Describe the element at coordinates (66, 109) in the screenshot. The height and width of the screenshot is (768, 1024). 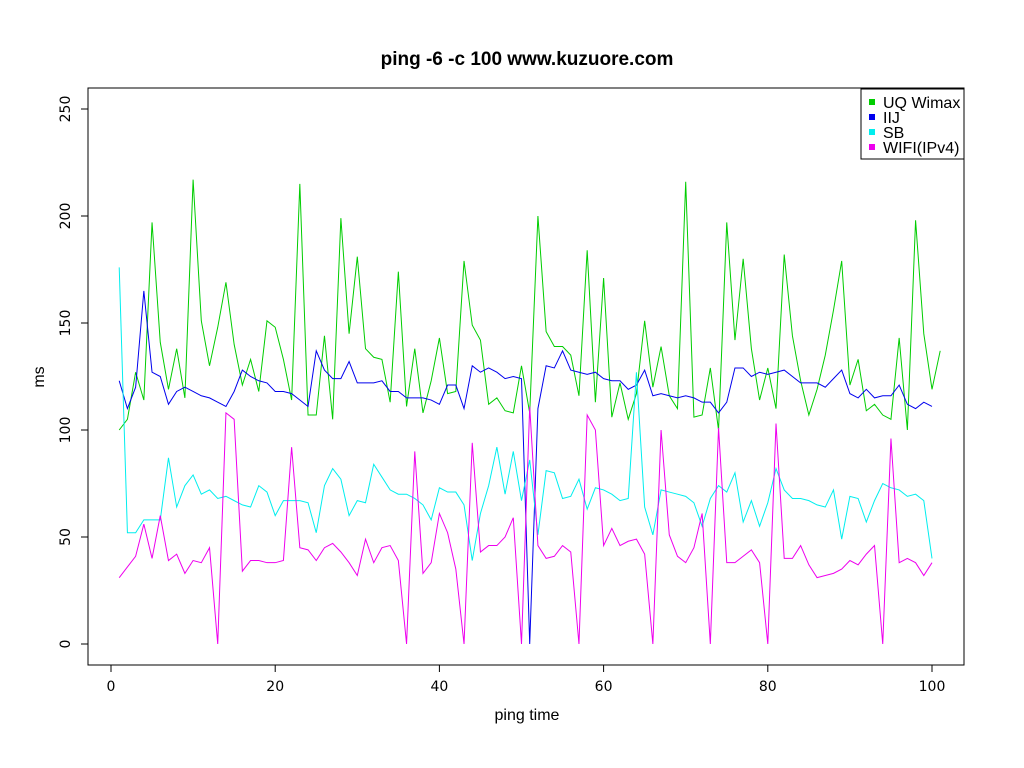
I see `y-tick-label: 250` at that location.